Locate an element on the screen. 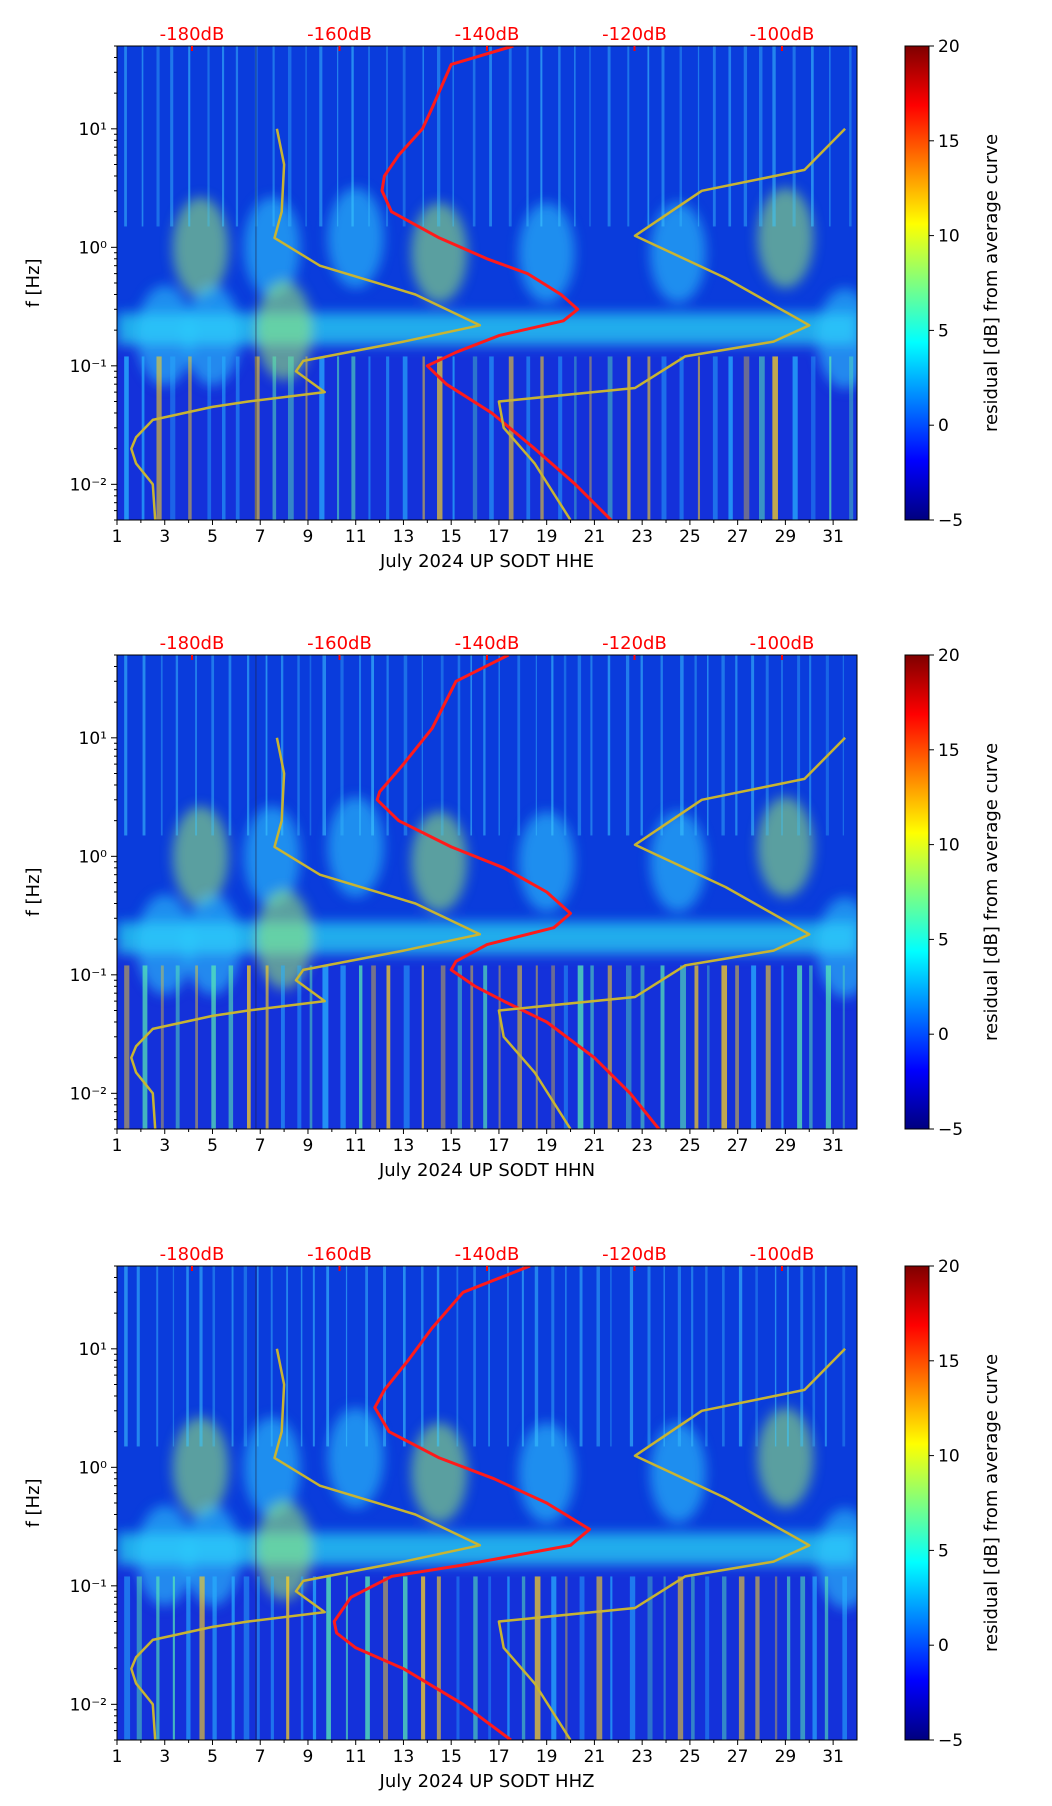  x-tick-label: 29 is located at coordinates (786, 537).